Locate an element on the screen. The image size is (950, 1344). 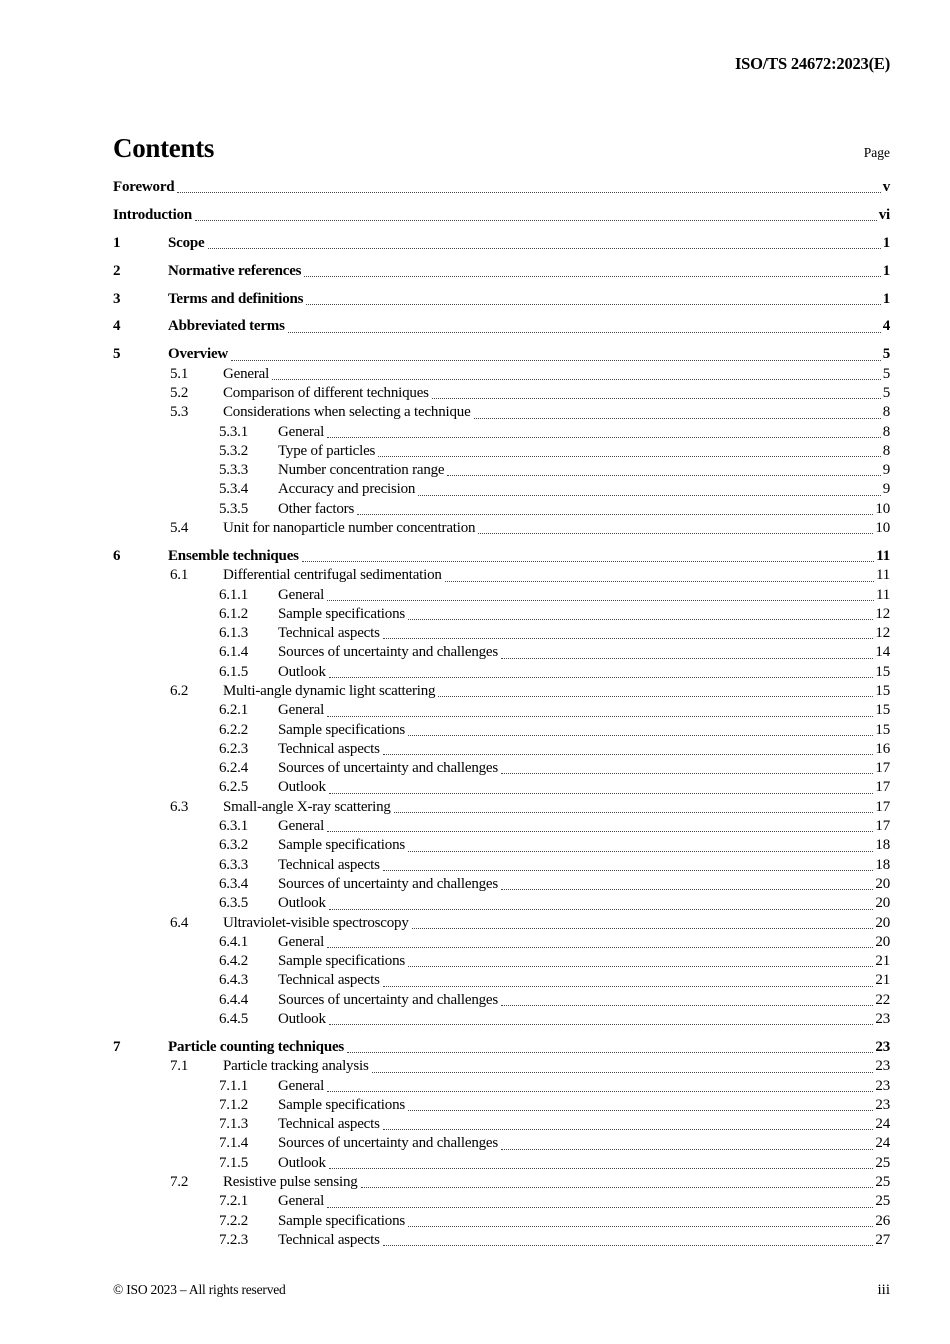
toc-entry: 5.2 Comparison of different techniques 5 is located at coordinates (501, 393).